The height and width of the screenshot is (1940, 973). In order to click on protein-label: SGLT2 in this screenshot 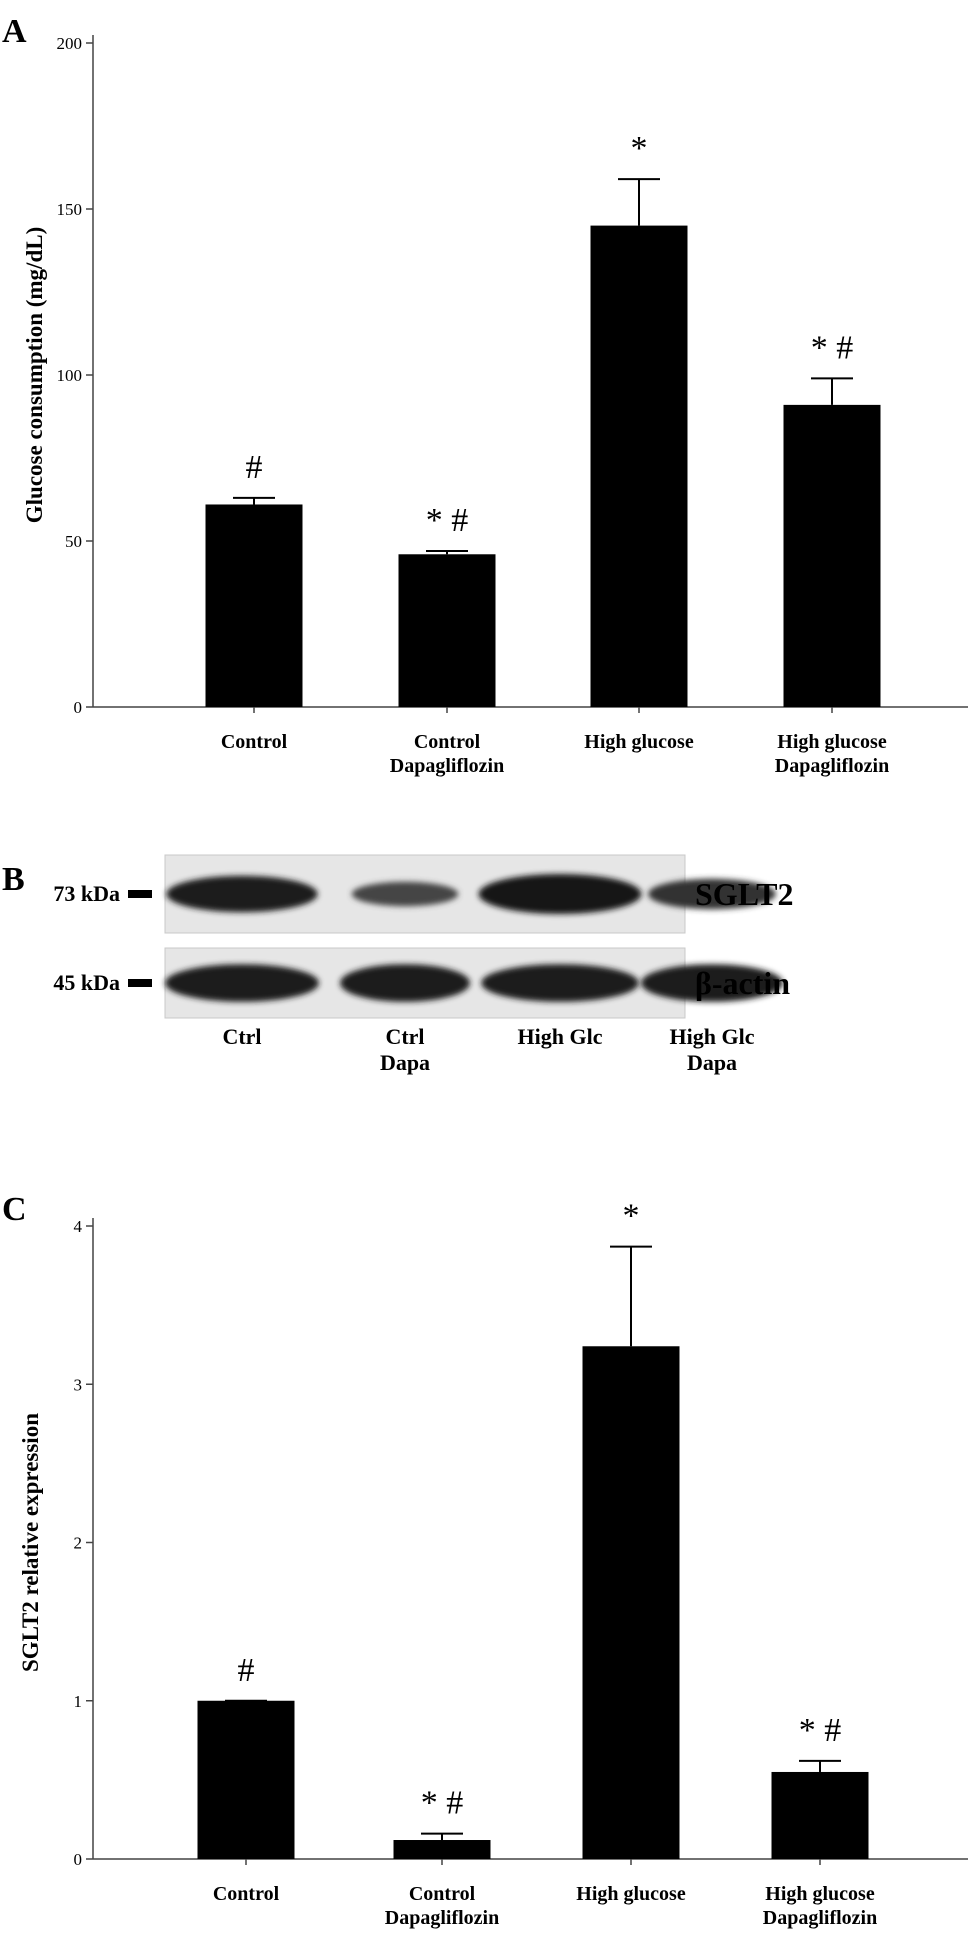, I will do `click(744, 894)`.